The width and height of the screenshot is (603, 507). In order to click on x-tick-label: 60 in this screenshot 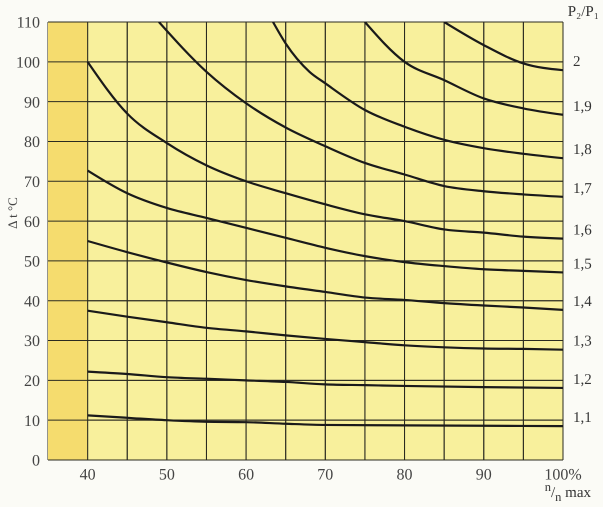, I will do `click(246, 475)`.